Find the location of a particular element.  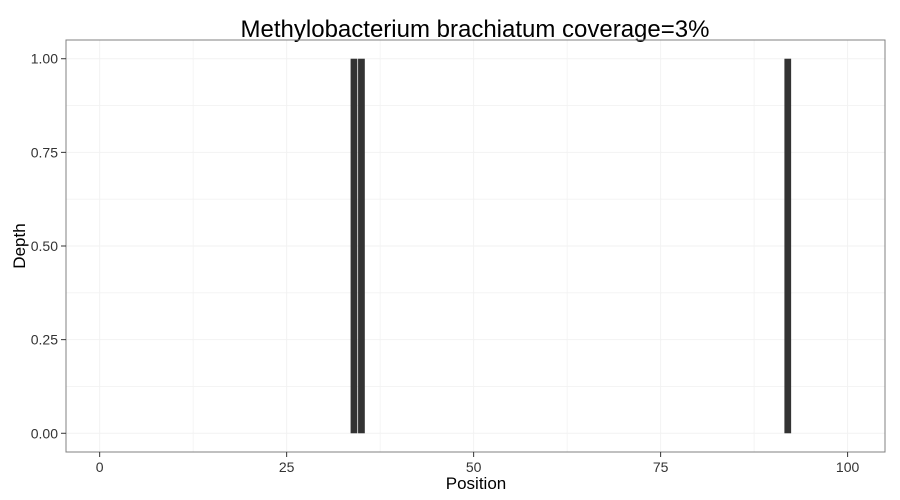

y-tick-label: 1.00 is located at coordinates (44, 59).